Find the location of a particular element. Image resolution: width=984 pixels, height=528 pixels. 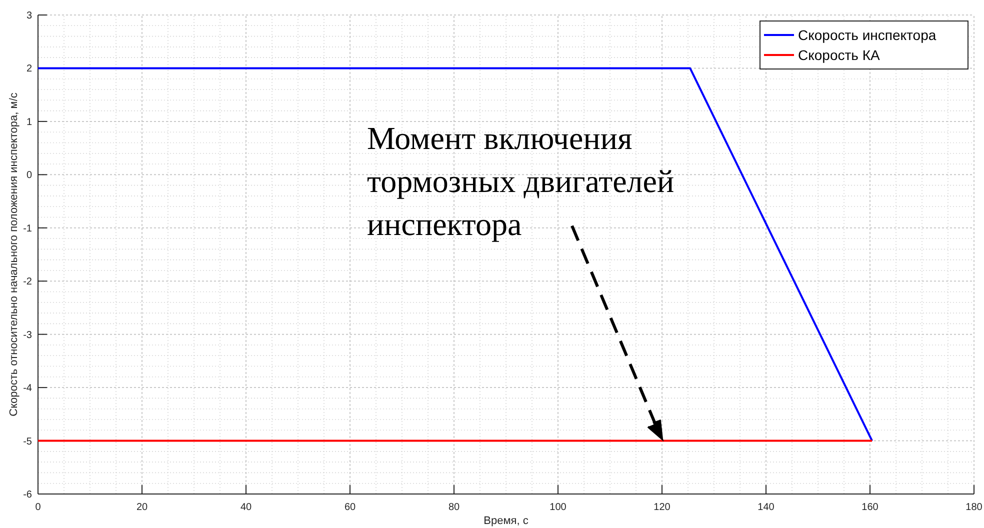

x-axis-title: Время, с is located at coordinates (506, 521).